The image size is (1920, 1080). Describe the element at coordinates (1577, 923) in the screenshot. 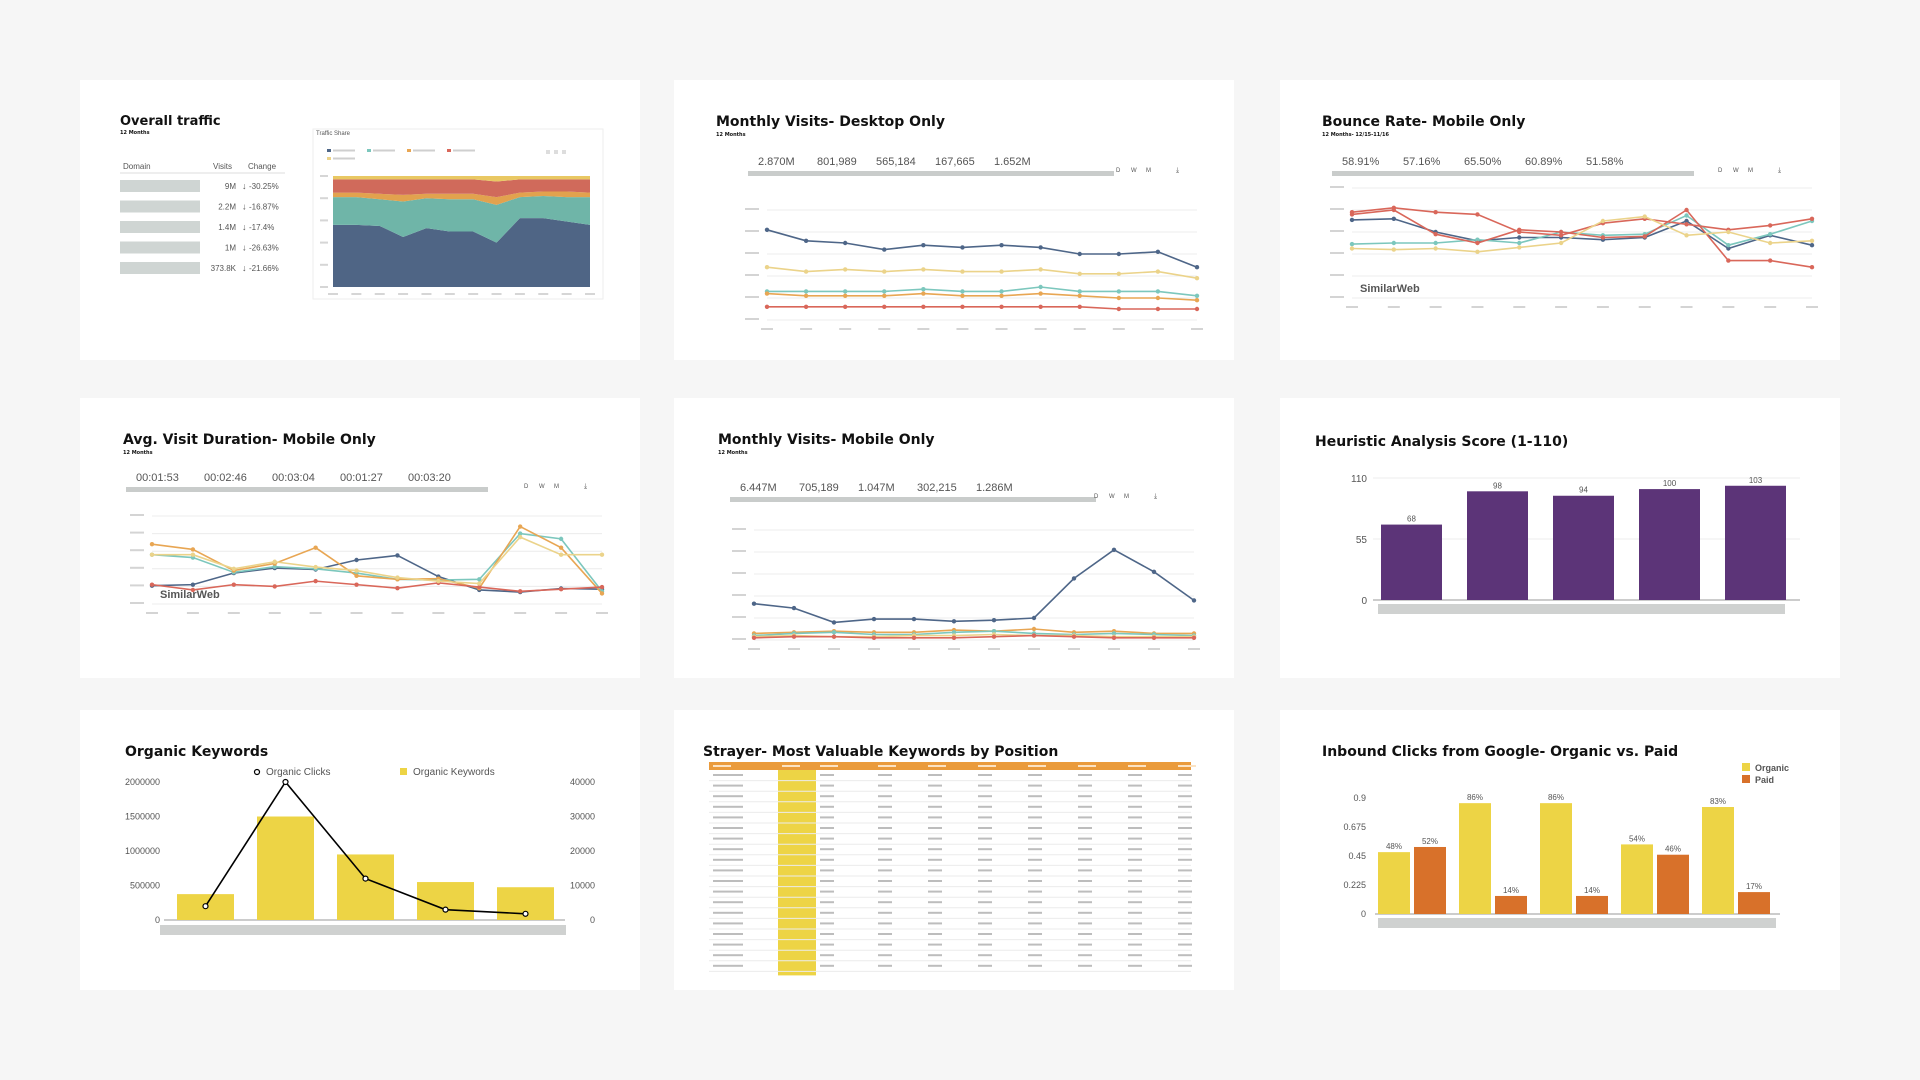

I see `category-label-bar` at that location.